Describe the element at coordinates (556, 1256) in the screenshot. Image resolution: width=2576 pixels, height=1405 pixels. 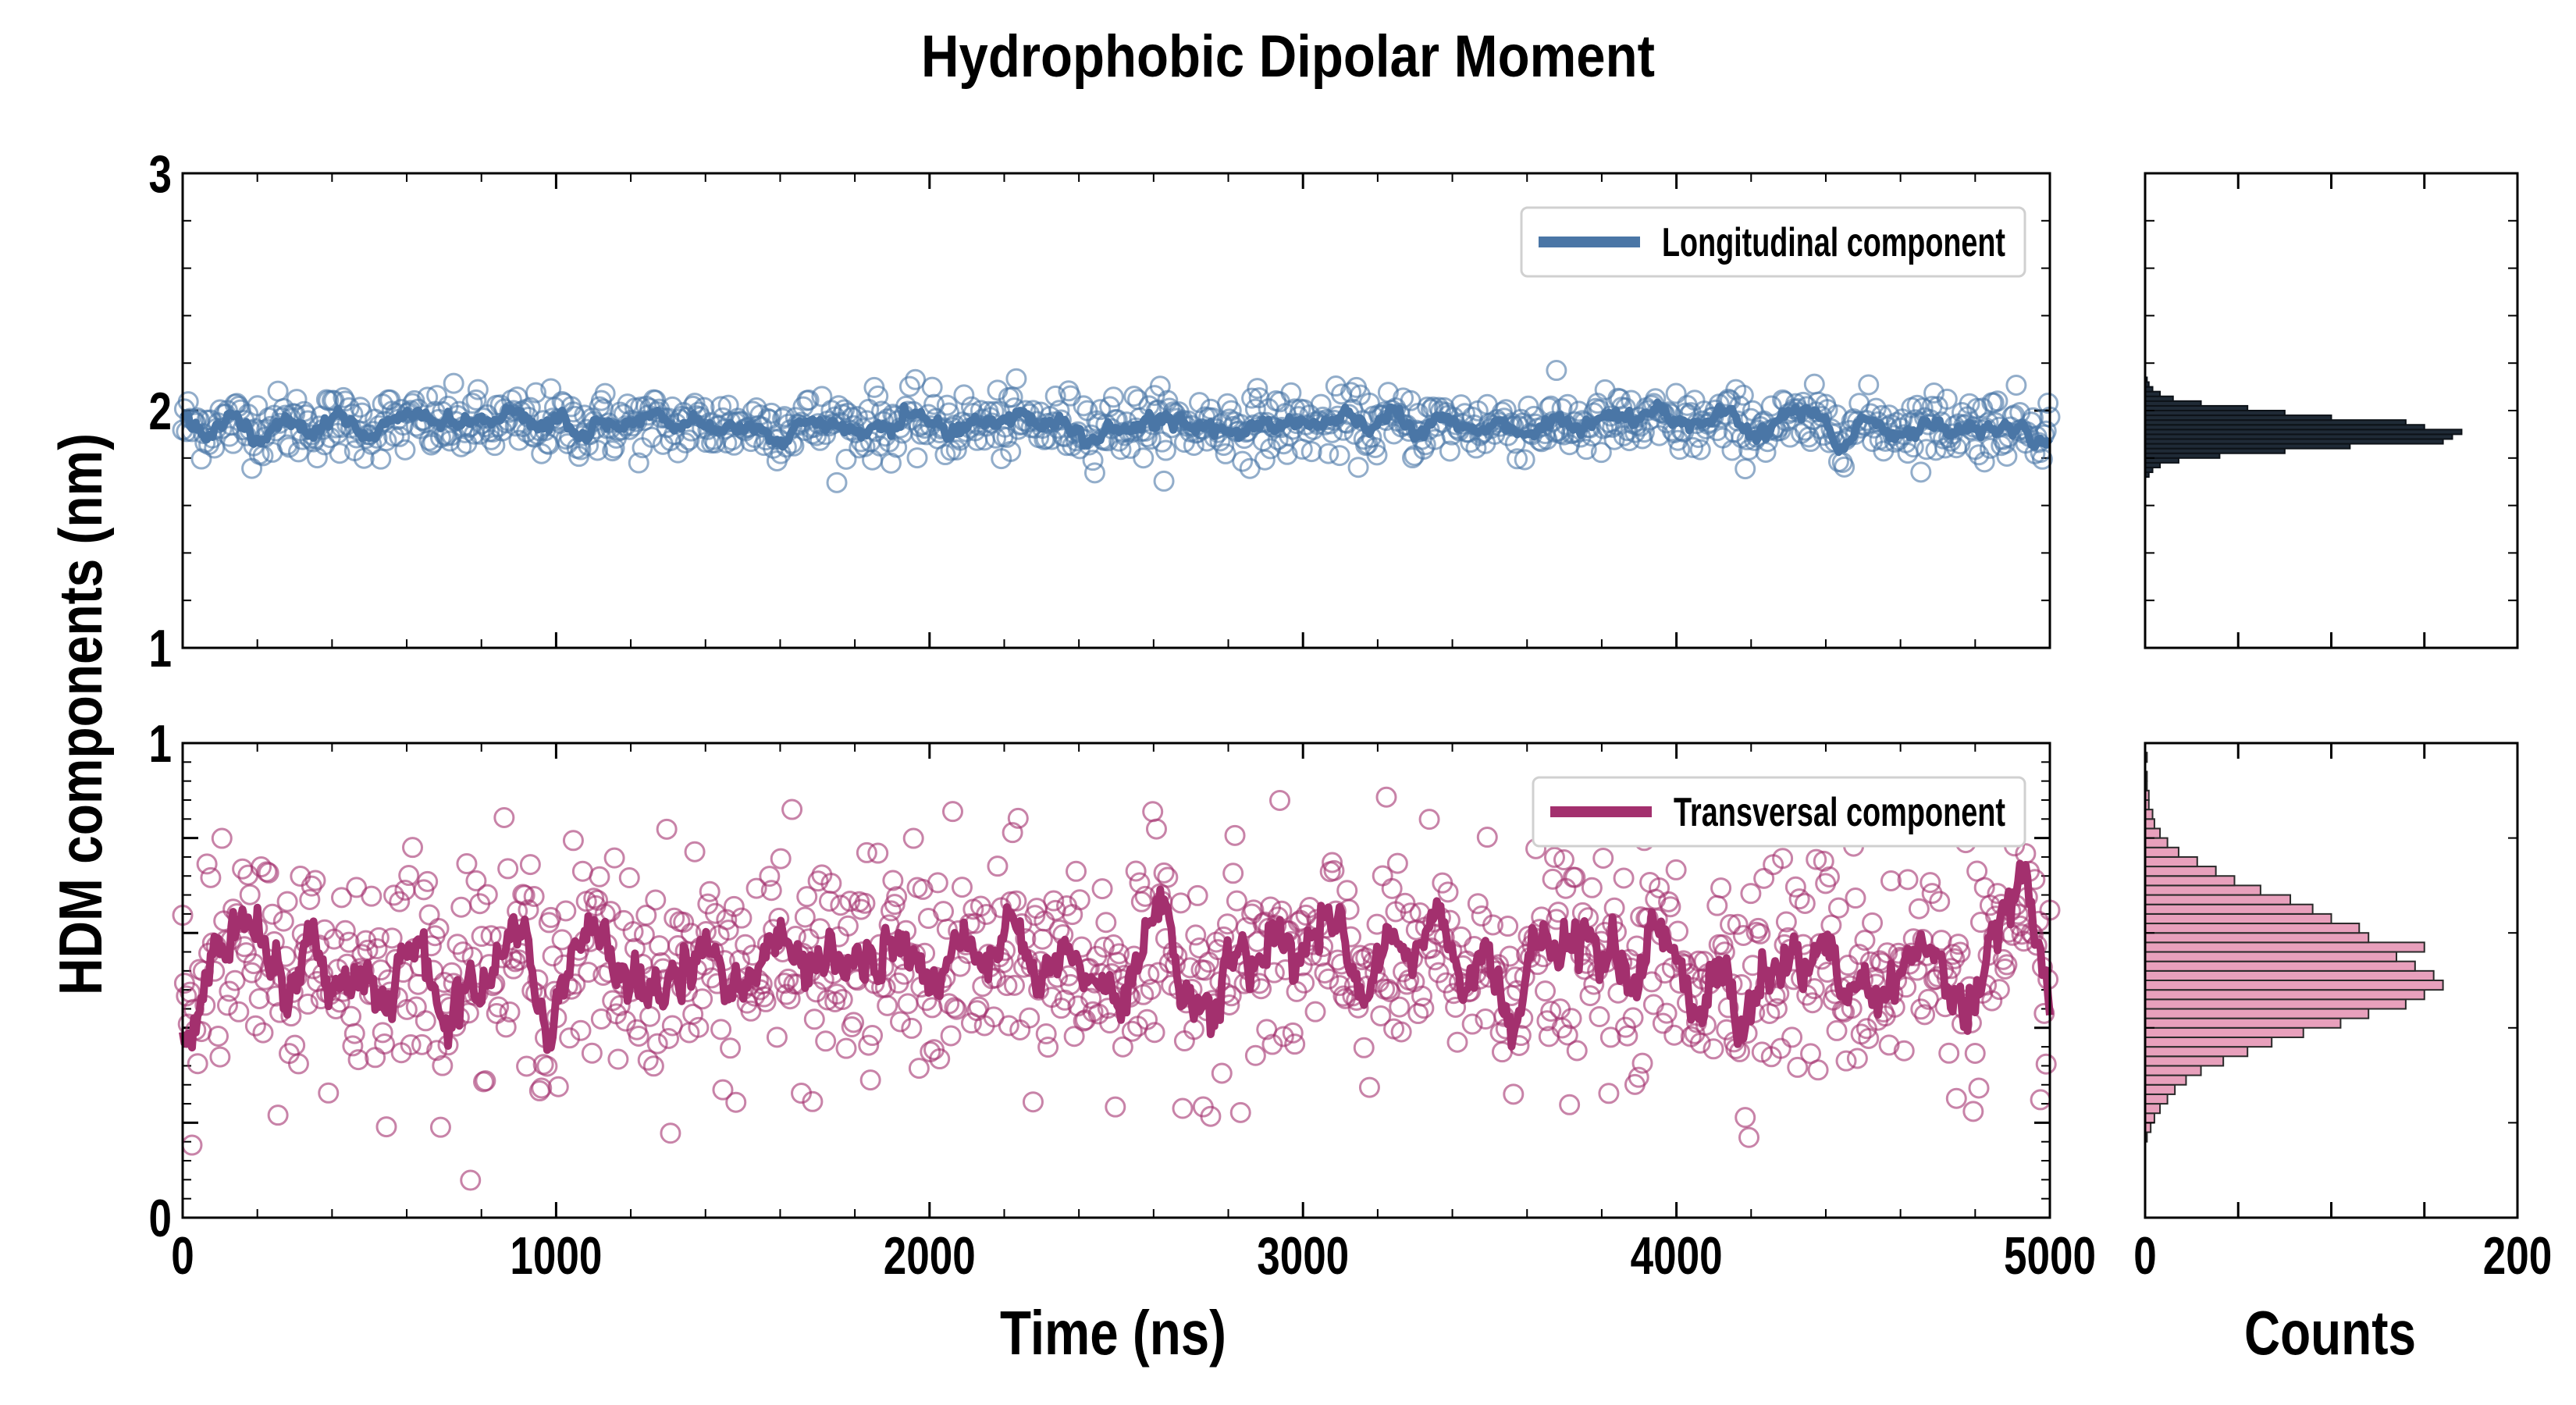
I see `x-tick-label: 1000` at that location.